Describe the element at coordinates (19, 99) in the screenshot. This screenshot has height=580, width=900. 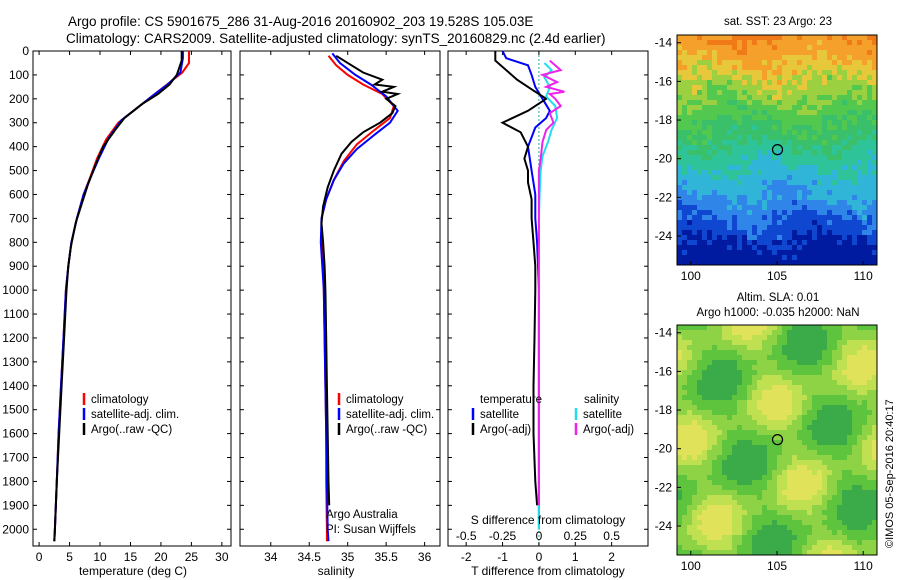
I see `depth-tick-label: 200` at that location.